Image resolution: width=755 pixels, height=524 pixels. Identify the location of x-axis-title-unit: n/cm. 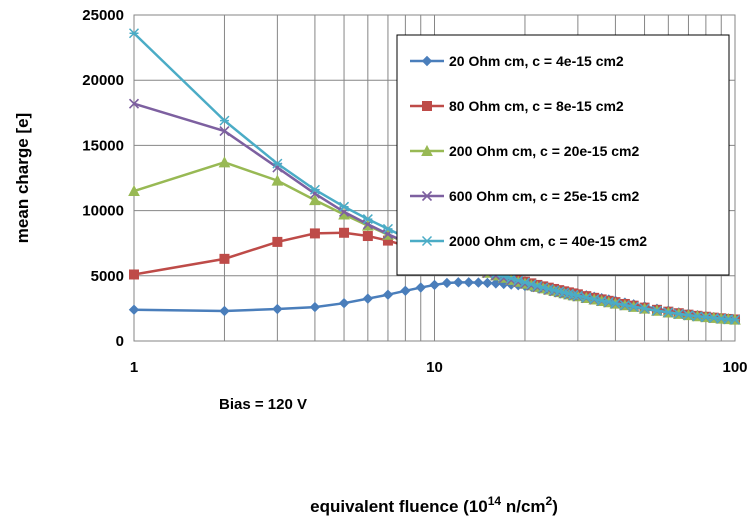
(523, 506).